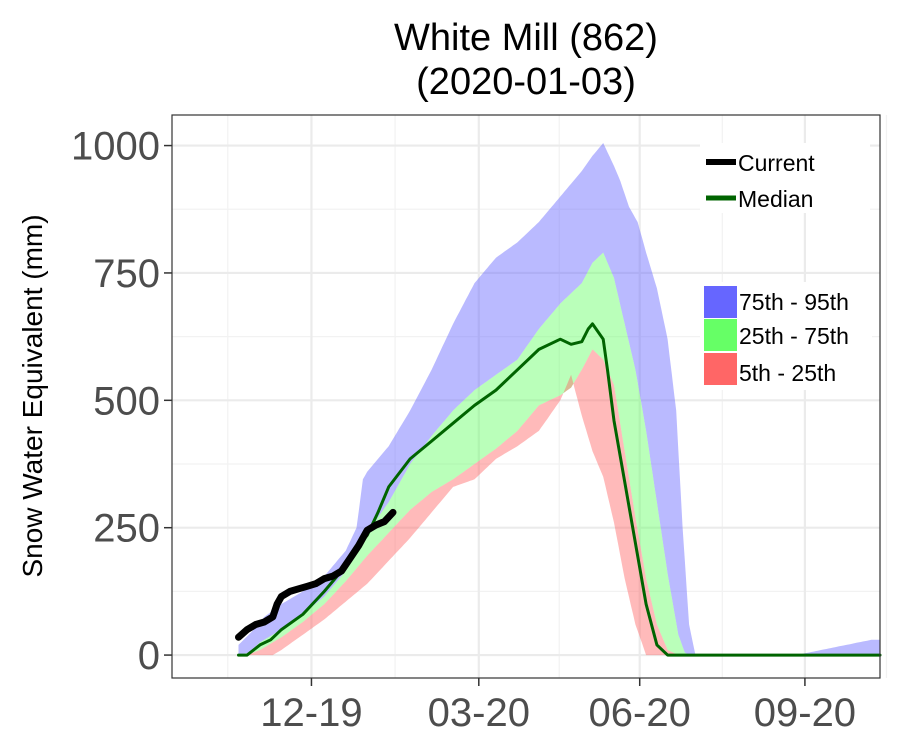 This screenshot has width=900, height=750. I want to click on x-tick-label-0: 12-19, so click(311, 713).